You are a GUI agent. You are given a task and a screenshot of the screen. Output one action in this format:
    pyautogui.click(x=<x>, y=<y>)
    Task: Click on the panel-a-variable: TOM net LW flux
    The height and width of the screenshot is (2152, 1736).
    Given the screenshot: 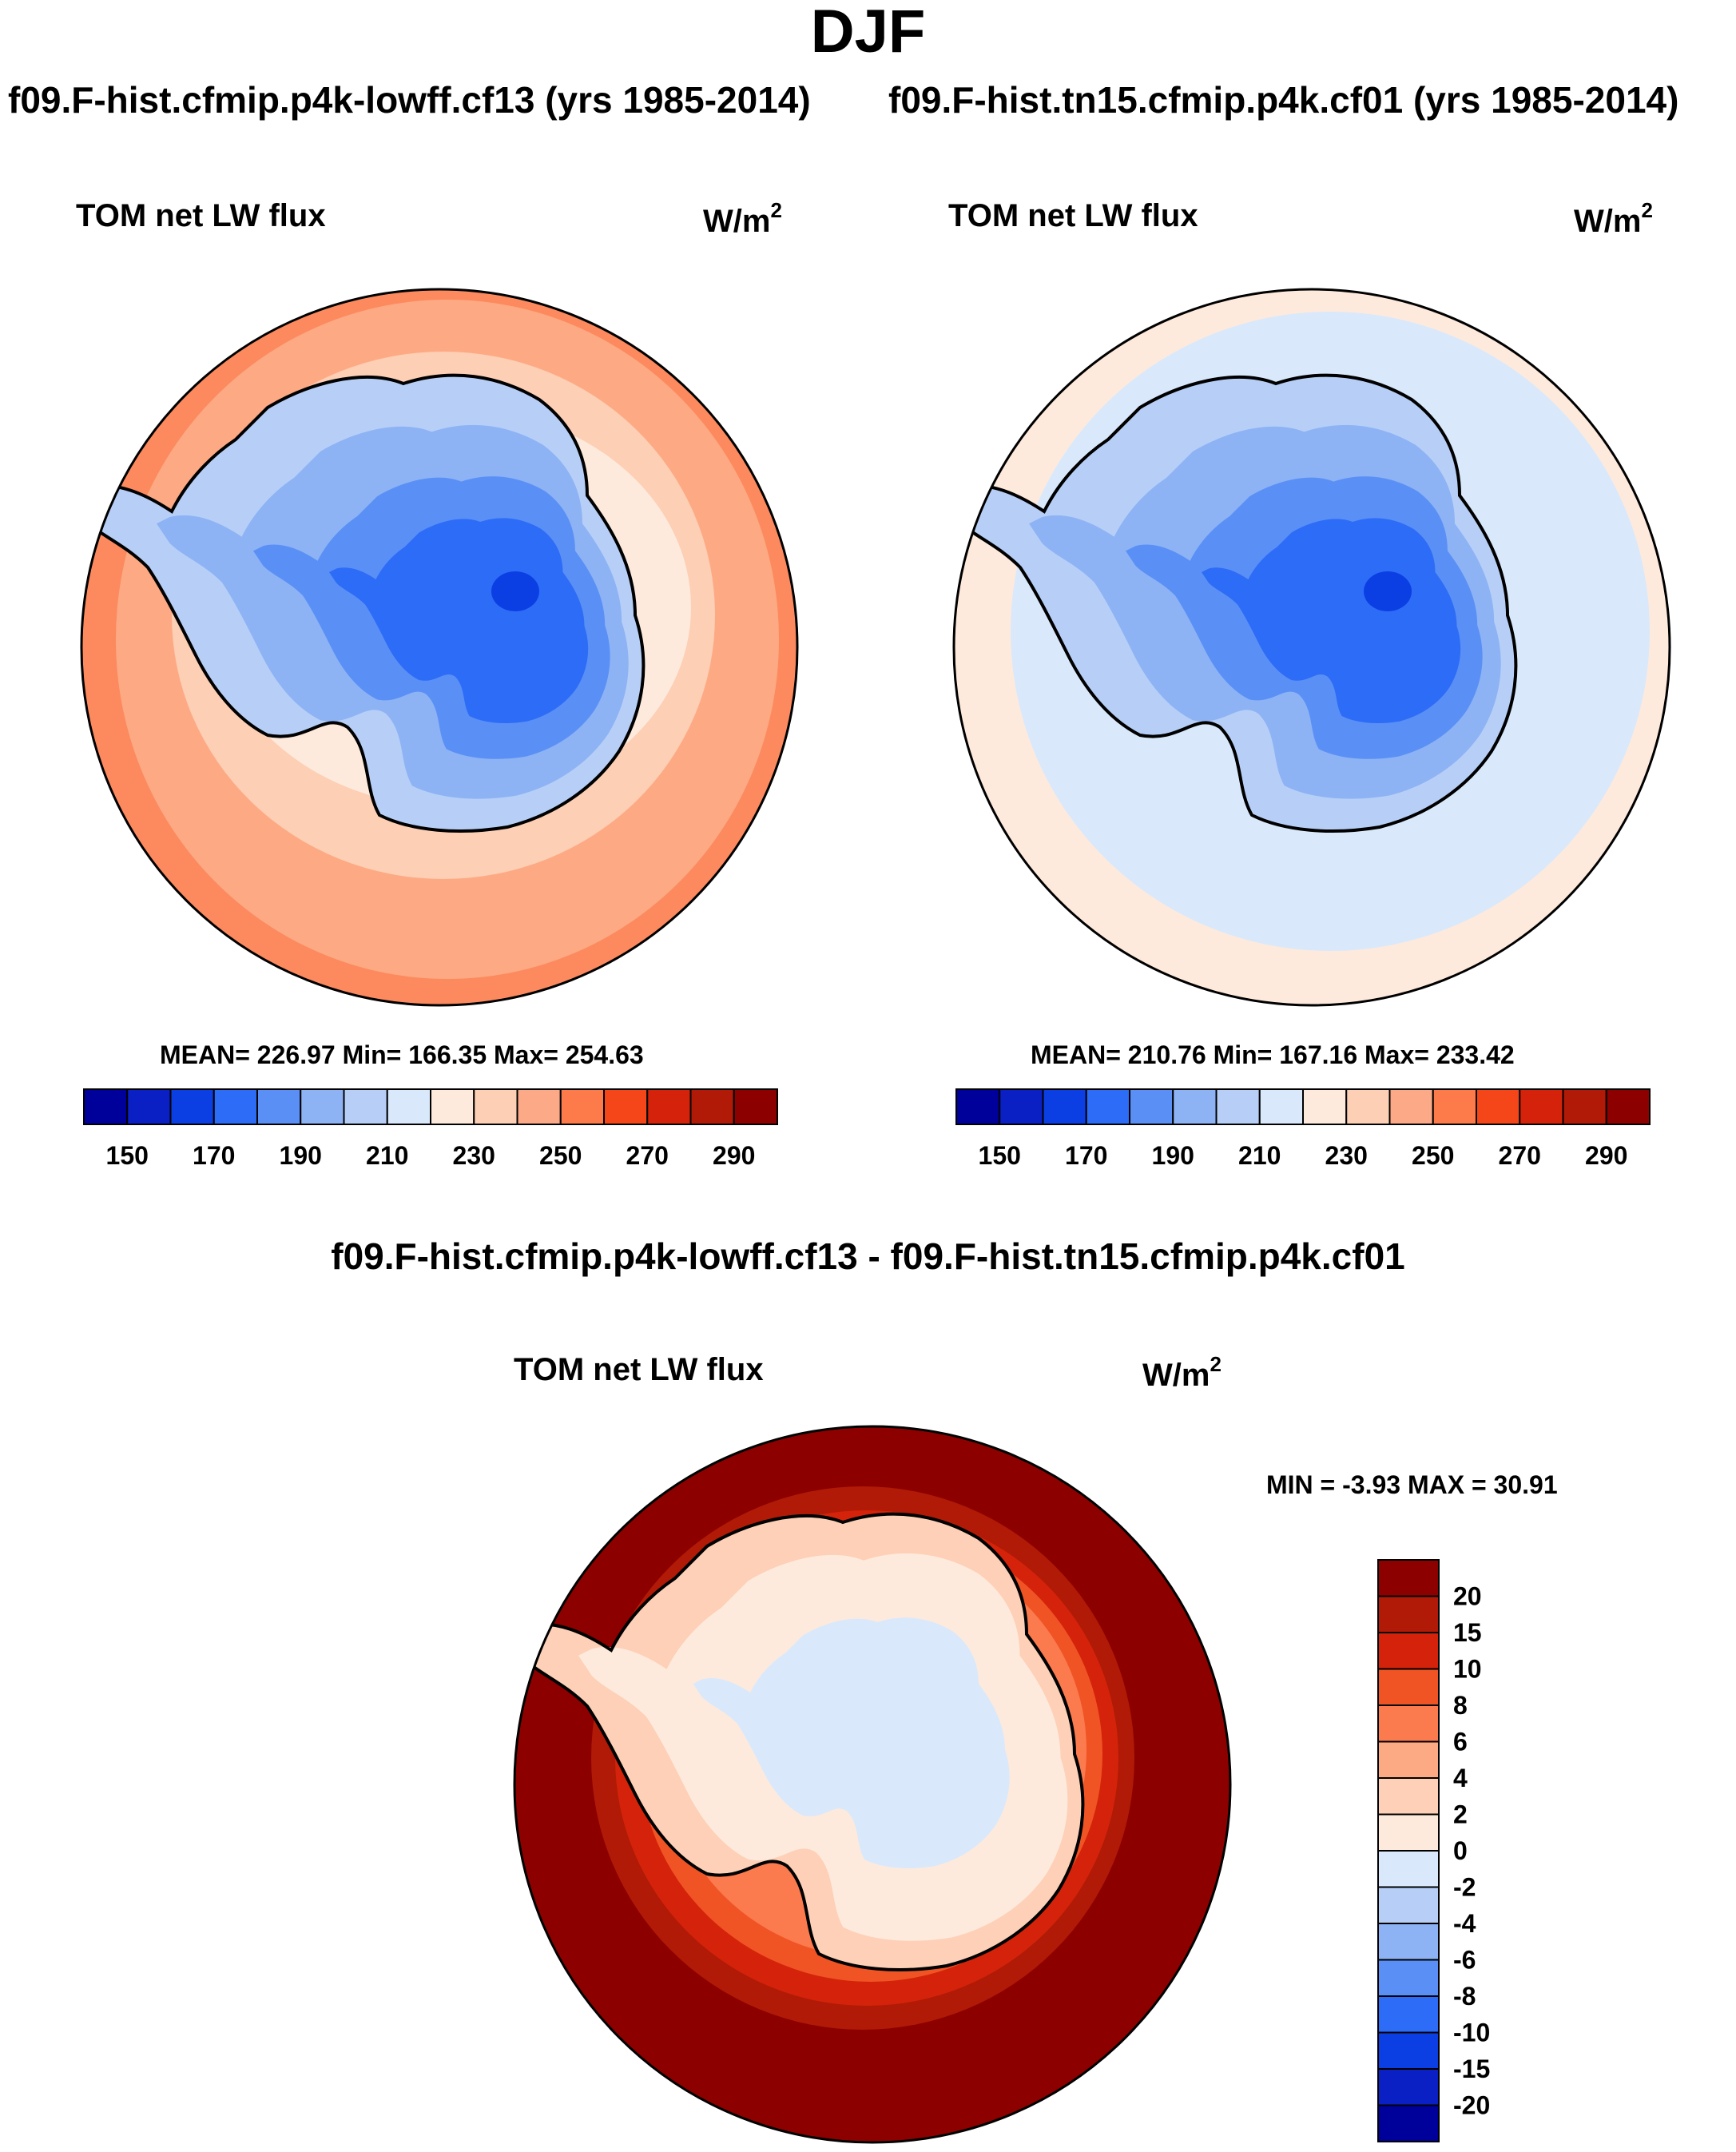 What is the action you would take?
    pyautogui.click(x=201, y=215)
    